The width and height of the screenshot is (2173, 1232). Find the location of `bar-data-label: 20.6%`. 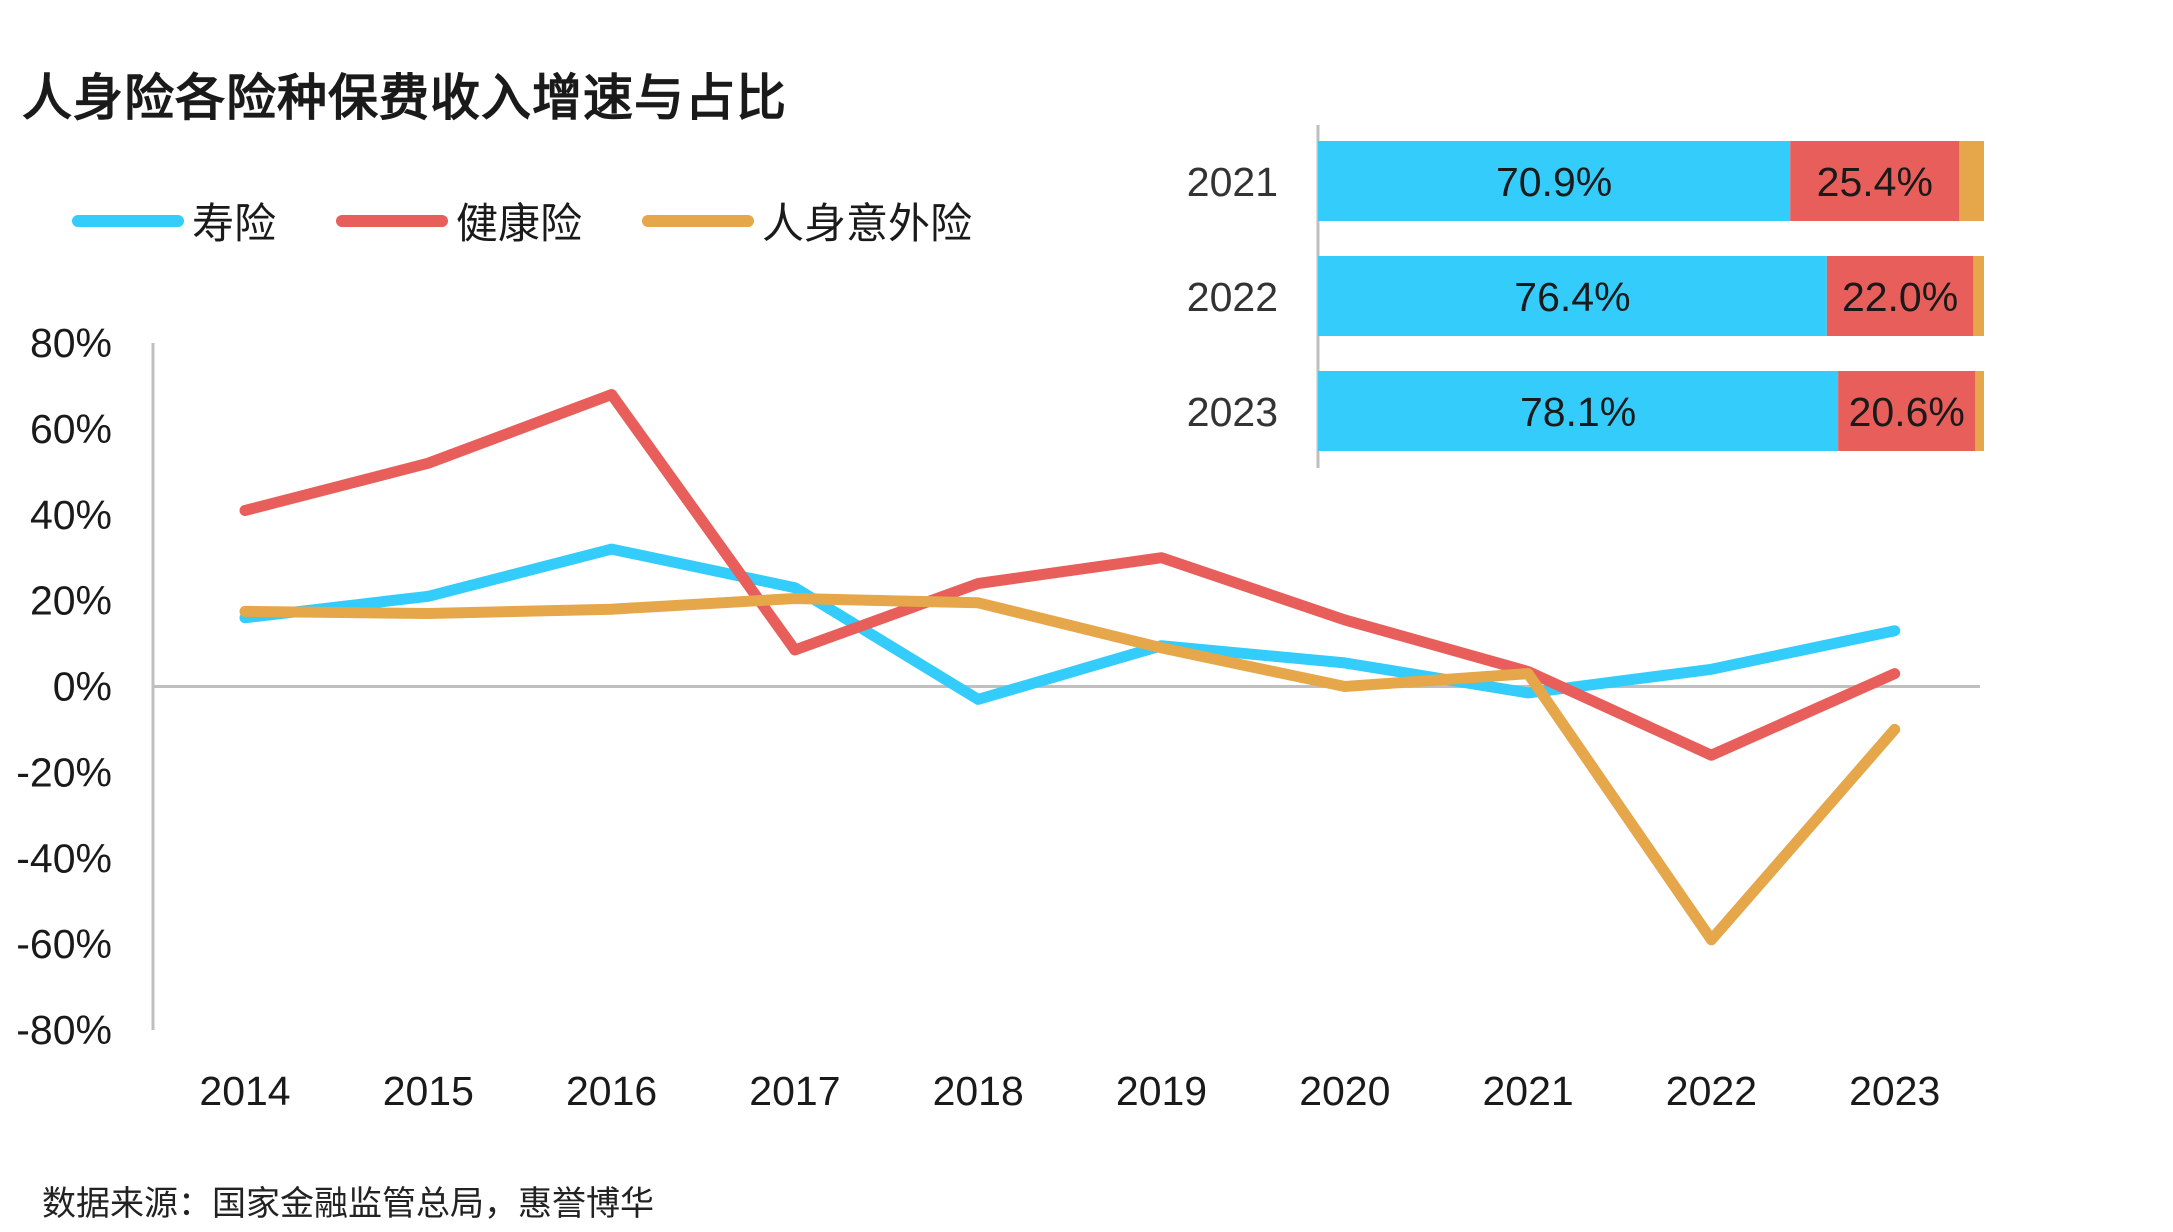

bar-data-label: 20.6% is located at coordinates (1907, 412).